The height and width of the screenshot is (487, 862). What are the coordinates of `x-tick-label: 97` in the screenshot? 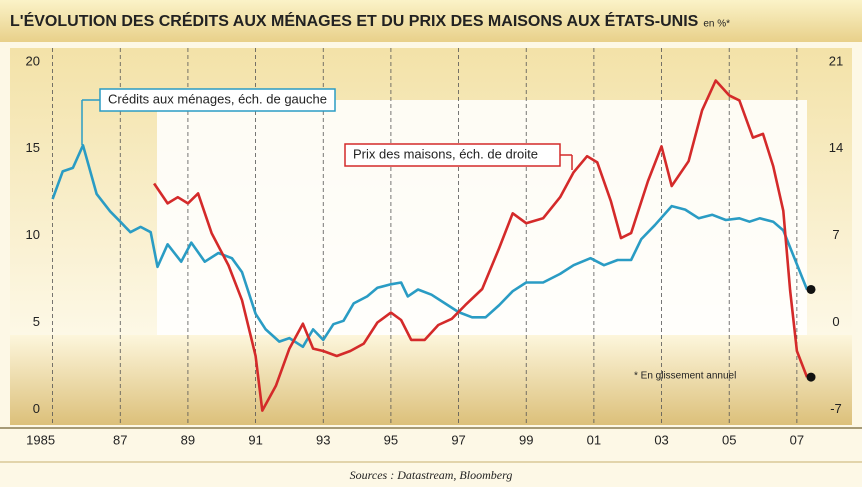 It's located at (458, 439).